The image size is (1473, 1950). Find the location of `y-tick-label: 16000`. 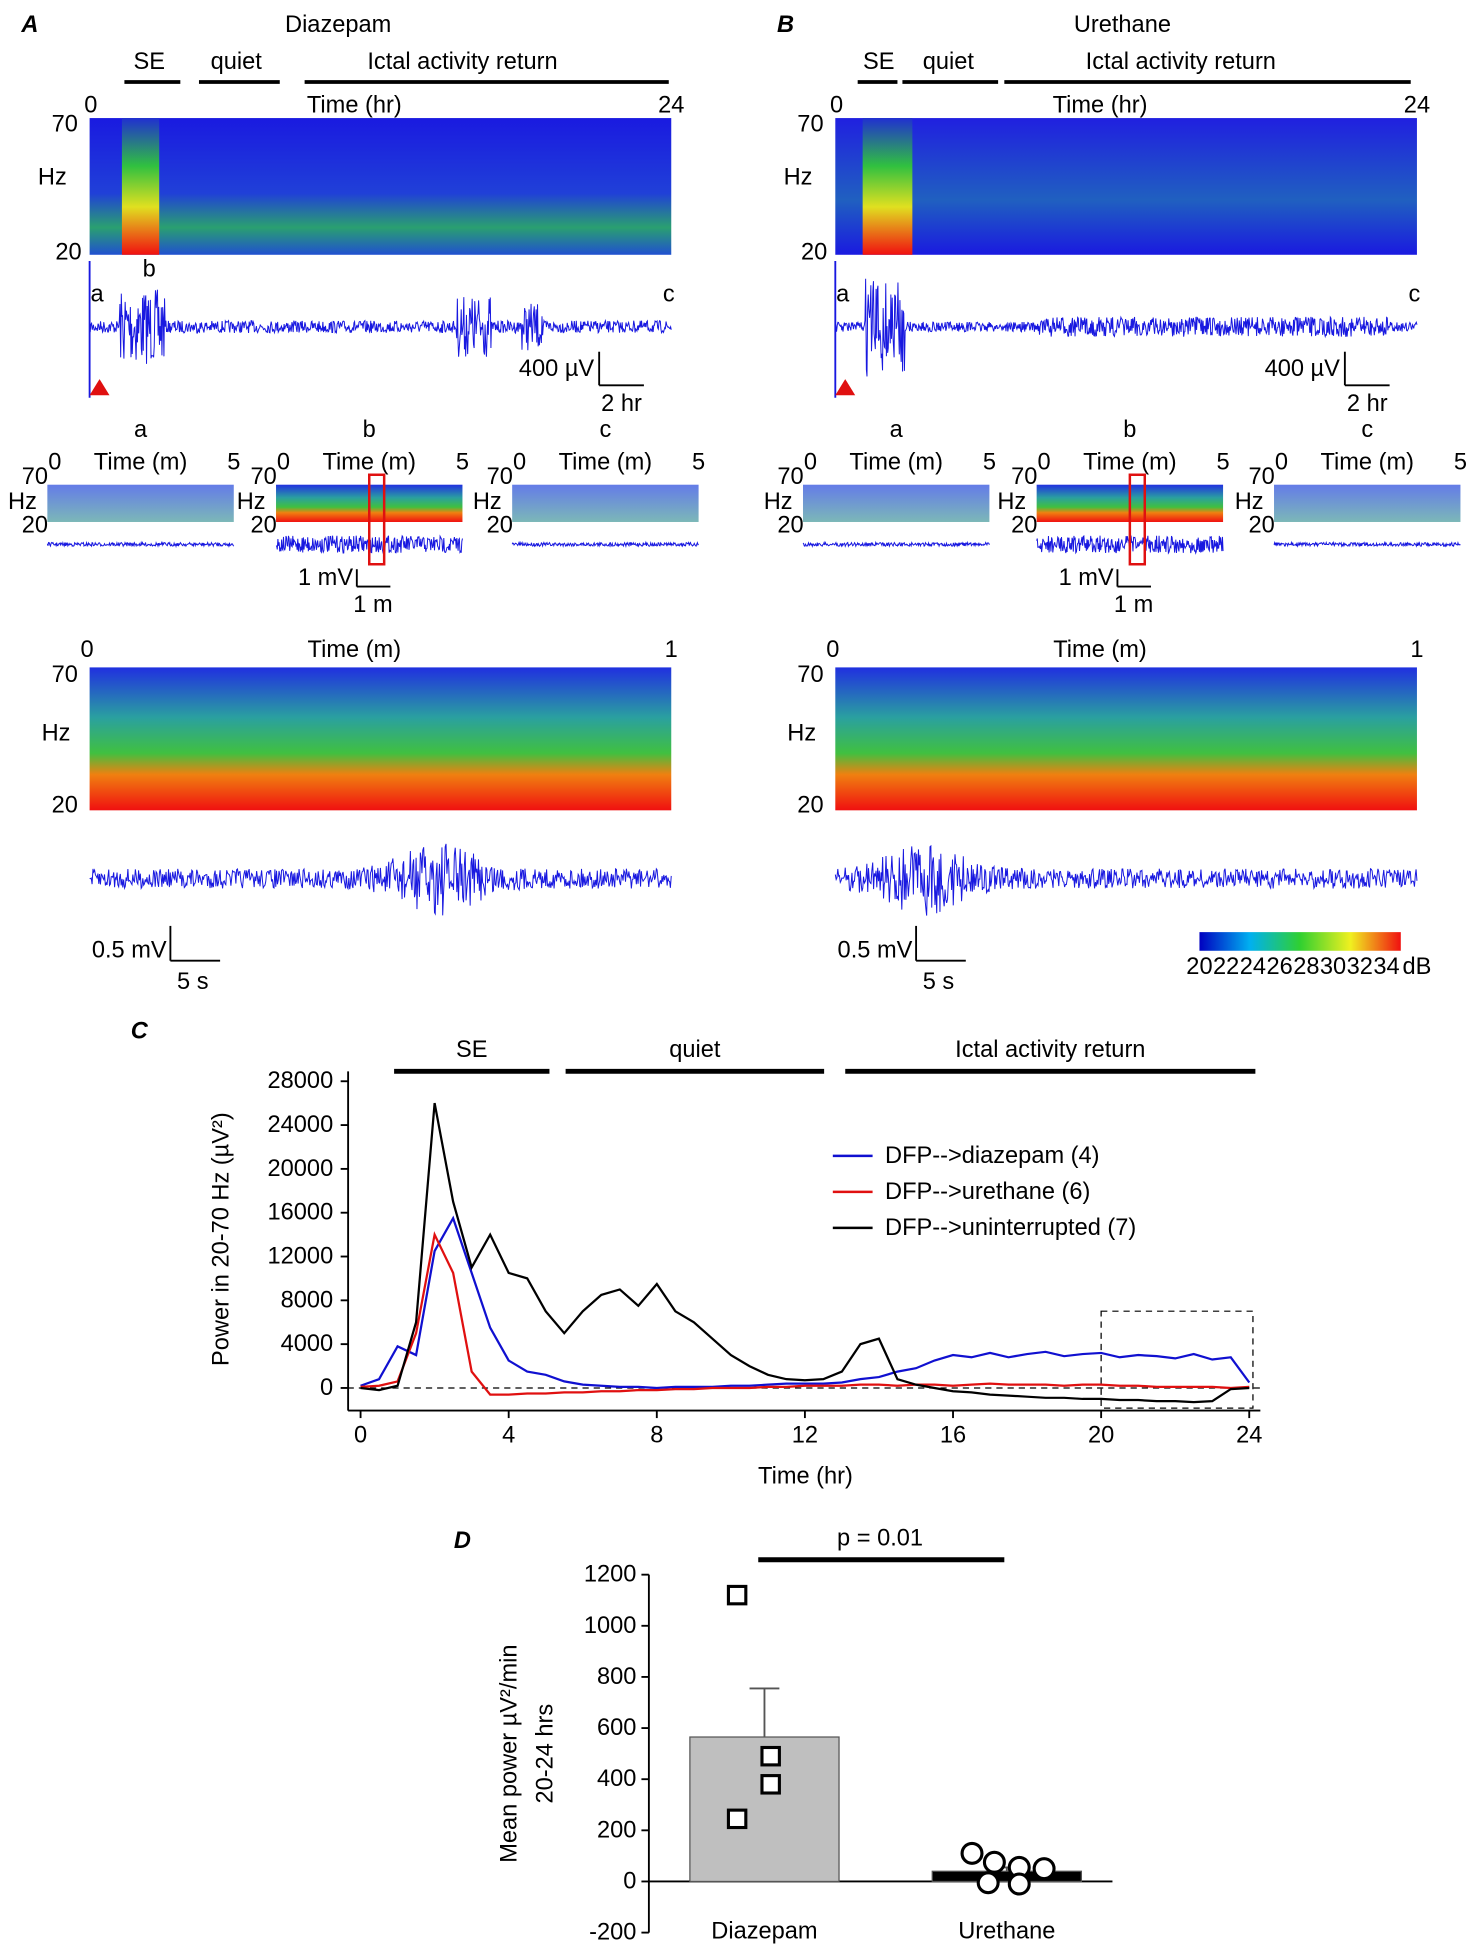

y-tick-label: 16000 is located at coordinates (301, 1213).